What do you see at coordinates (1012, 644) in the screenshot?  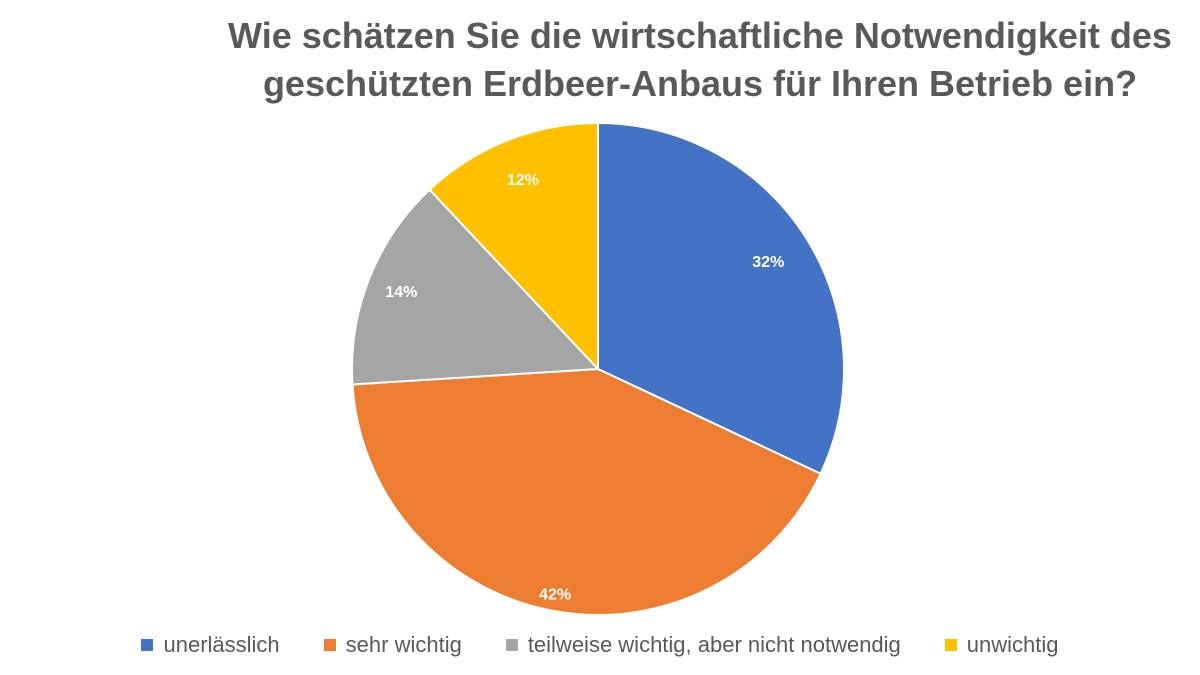 I see `legend-label: unwichtig` at bounding box center [1012, 644].